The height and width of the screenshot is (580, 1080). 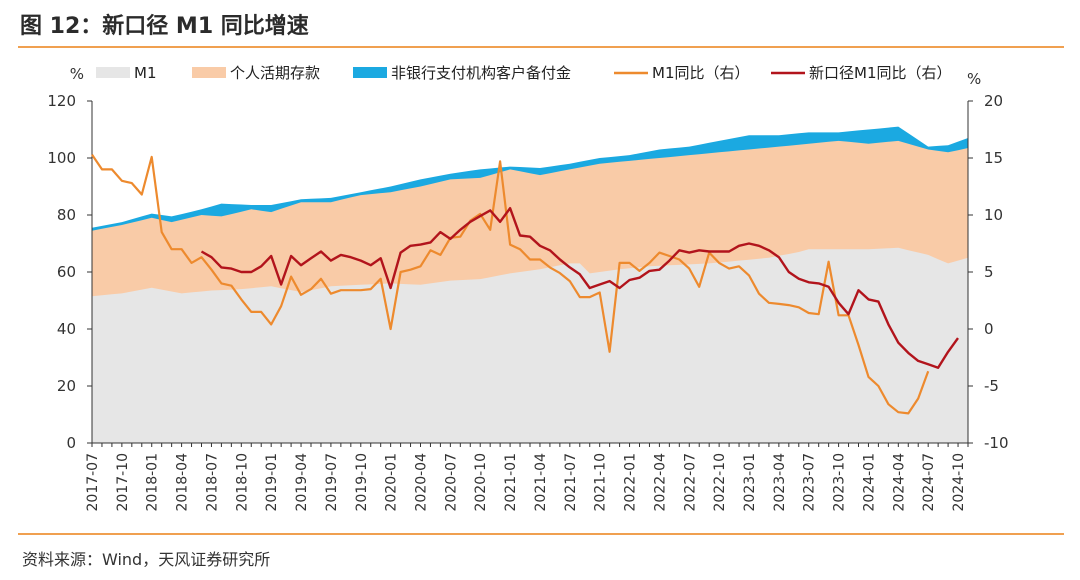 What do you see at coordinates (541, 482) in the screenshot?
I see `x-tick-label: 2021-04` at bounding box center [541, 482].